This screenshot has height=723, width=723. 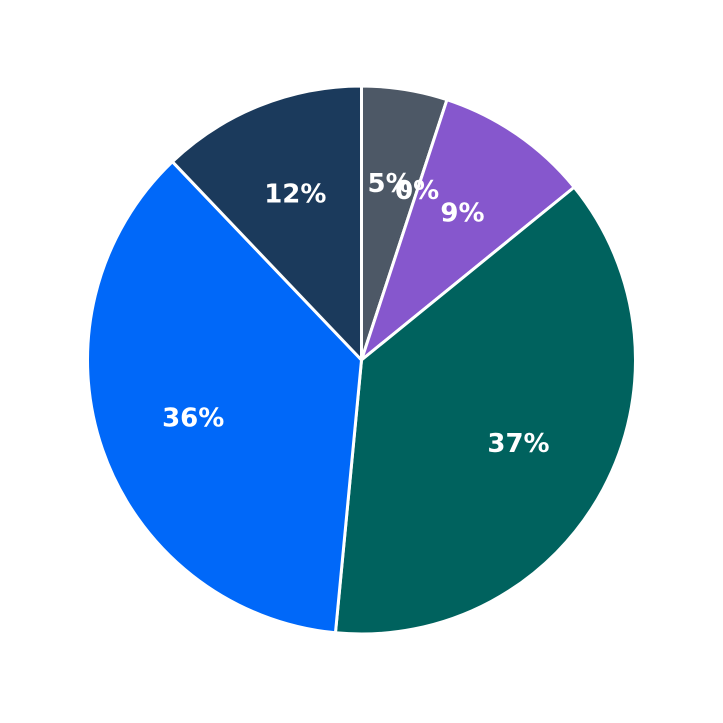 I want to click on pie-slice-pct-label-5: 12%, so click(x=295, y=195).